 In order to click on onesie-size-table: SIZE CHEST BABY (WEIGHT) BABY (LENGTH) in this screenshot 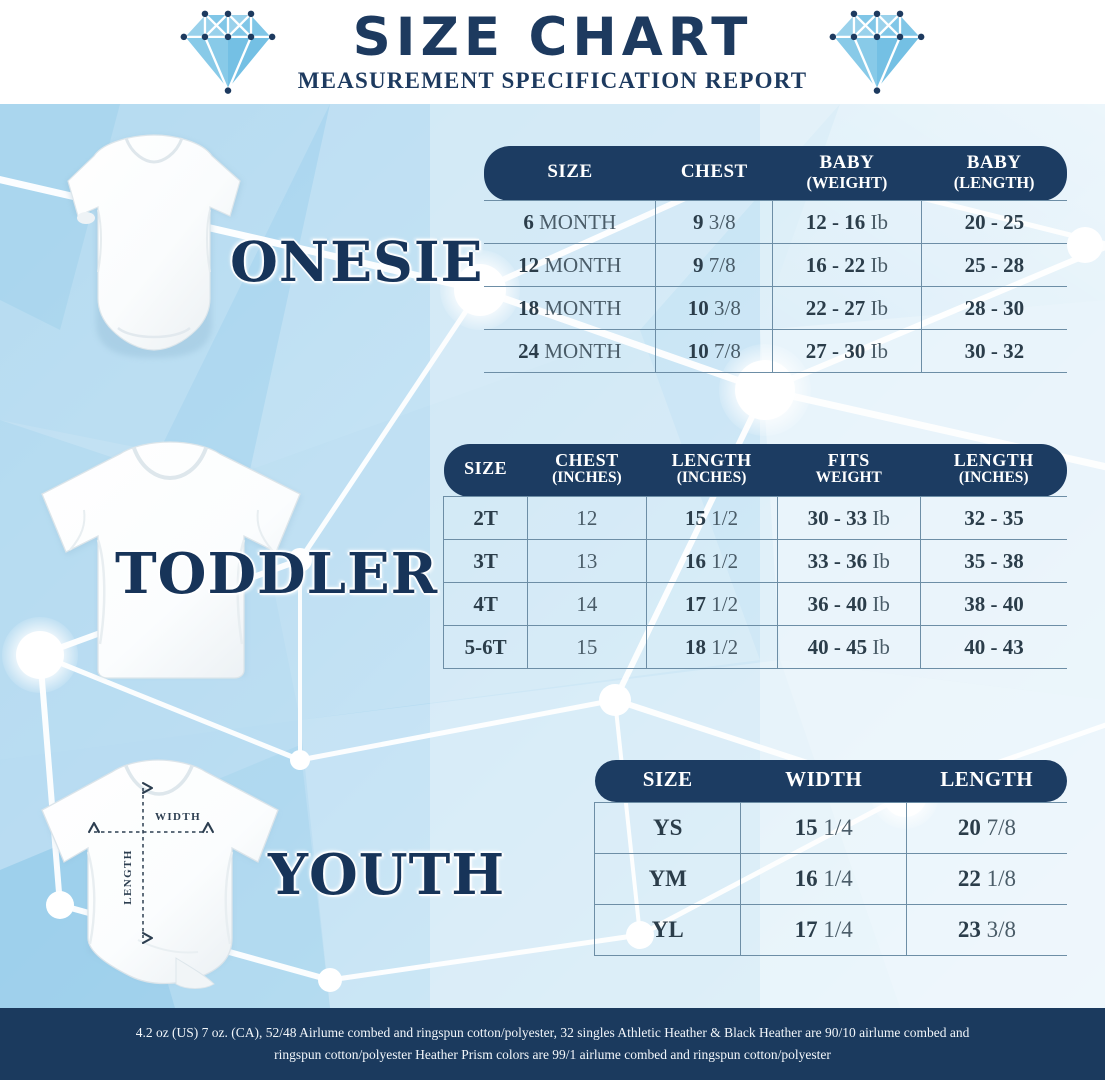, I will do `click(775, 260)`.